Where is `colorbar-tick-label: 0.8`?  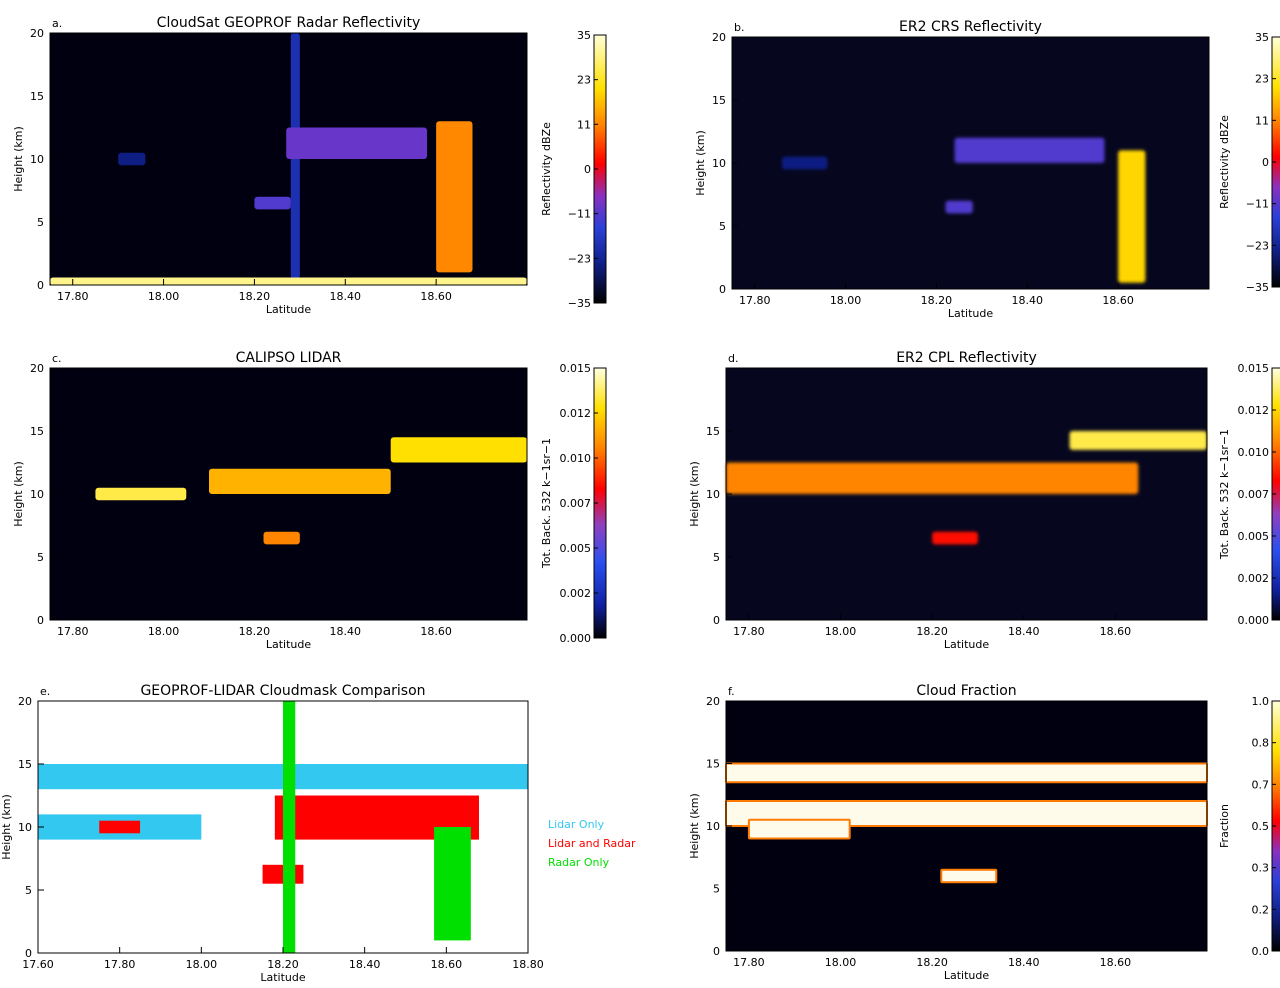 colorbar-tick-label: 0.8 is located at coordinates (1261, 743).